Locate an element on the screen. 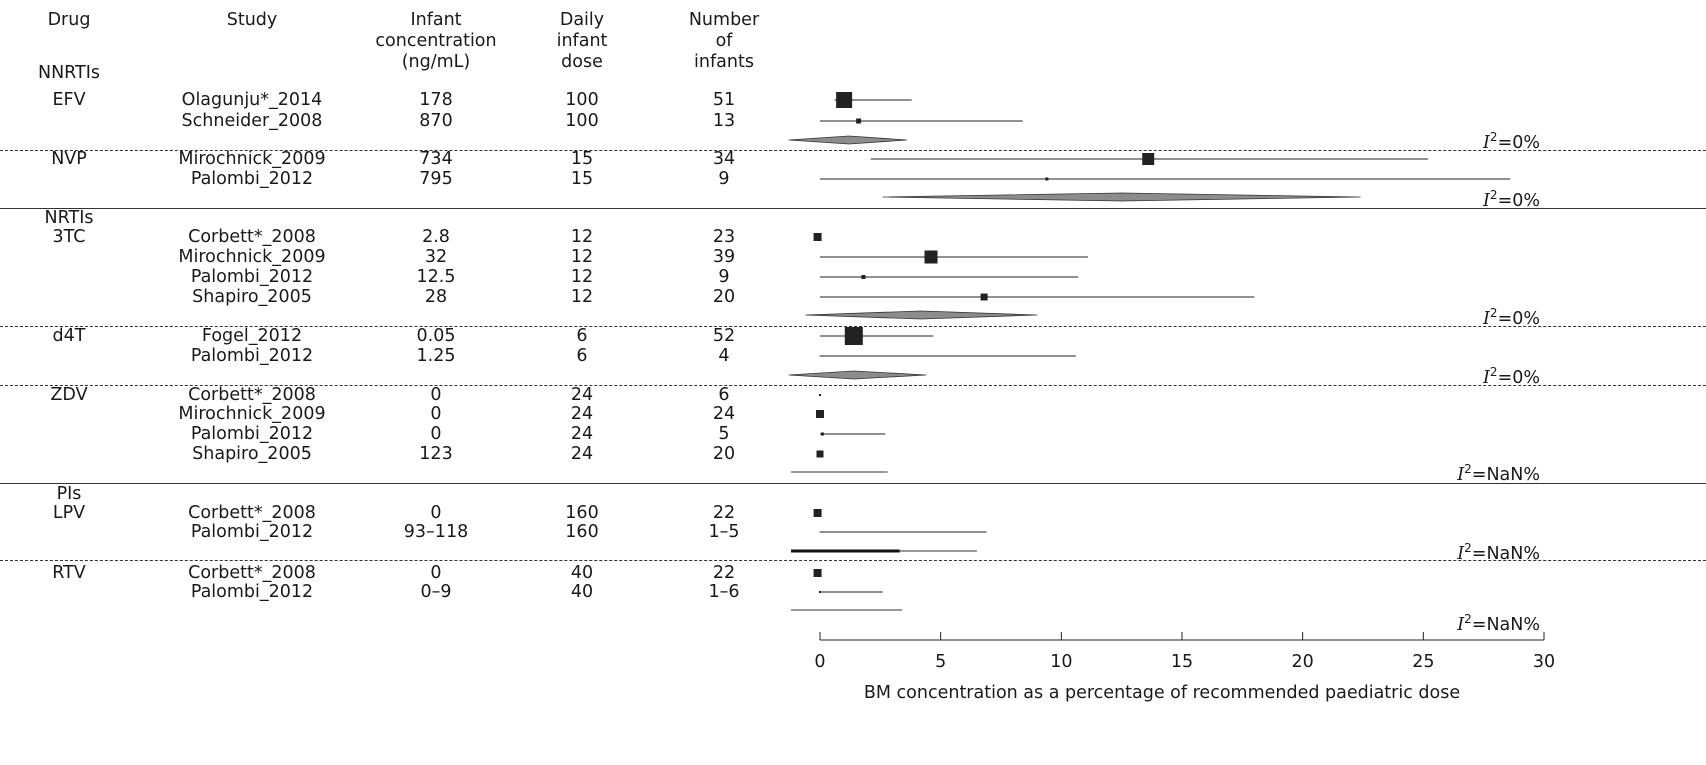  number-of-infants: 23 is located at coordinates (724, 237).